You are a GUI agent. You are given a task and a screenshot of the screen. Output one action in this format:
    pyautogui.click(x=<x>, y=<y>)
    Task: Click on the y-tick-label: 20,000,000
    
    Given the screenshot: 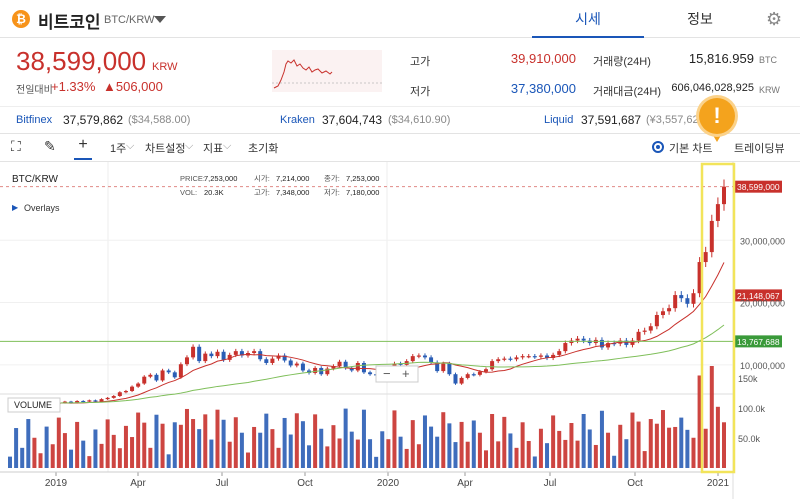 What is the action you would take?
    pyautogui.click(x=762, y=304)
    